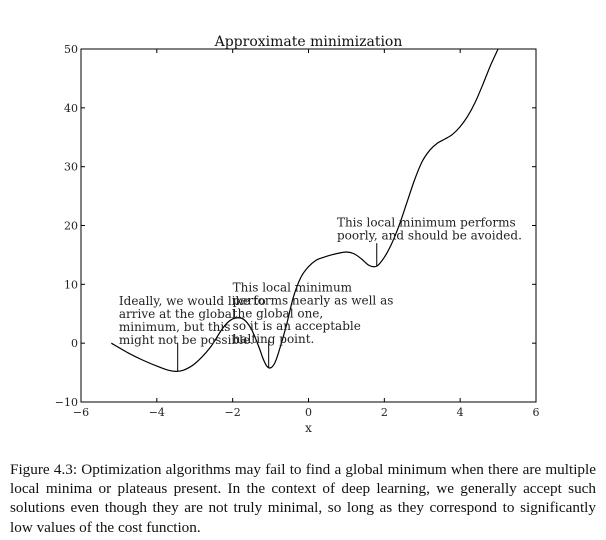  What do you see at coordinates (297, 326) in the screenshot?
I see `annotation-line: so it is an acceptable` at bounding box center [297, 326].